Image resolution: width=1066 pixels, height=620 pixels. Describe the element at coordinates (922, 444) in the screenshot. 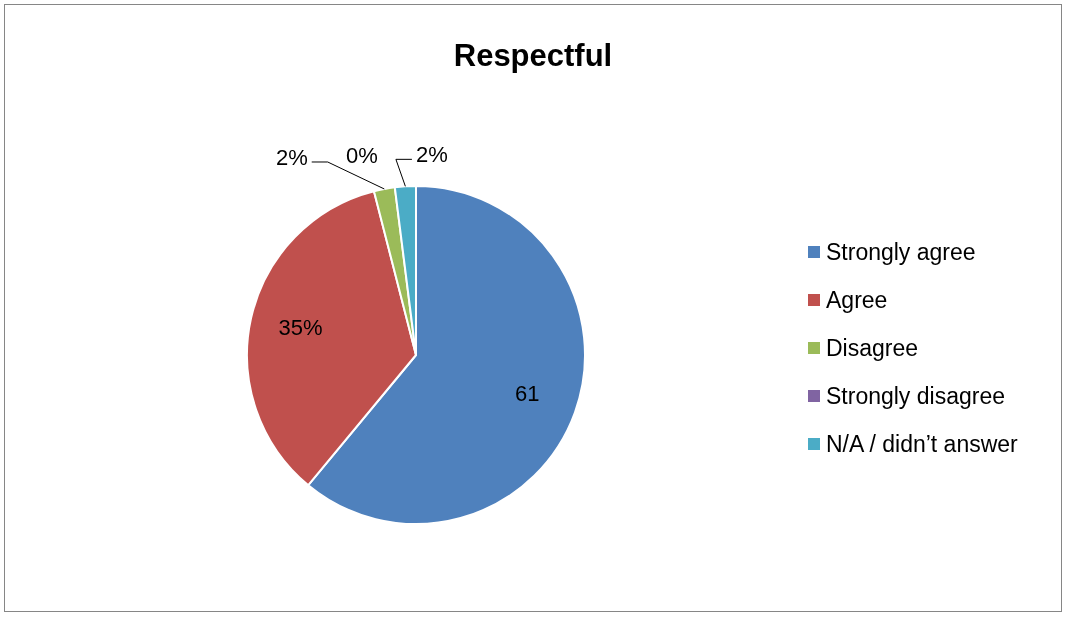

I see `legend-label: N/A / didn’t answer` at that location.